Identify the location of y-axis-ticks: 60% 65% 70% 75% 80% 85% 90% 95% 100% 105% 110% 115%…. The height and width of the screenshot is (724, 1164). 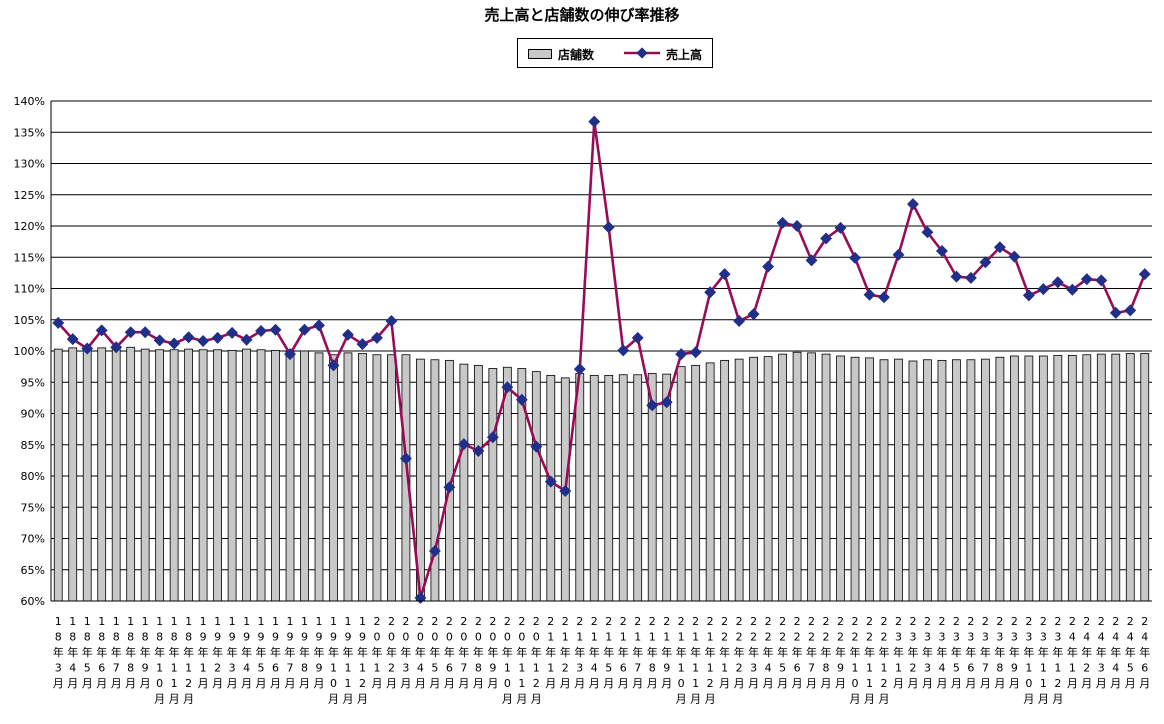
(29, 351).